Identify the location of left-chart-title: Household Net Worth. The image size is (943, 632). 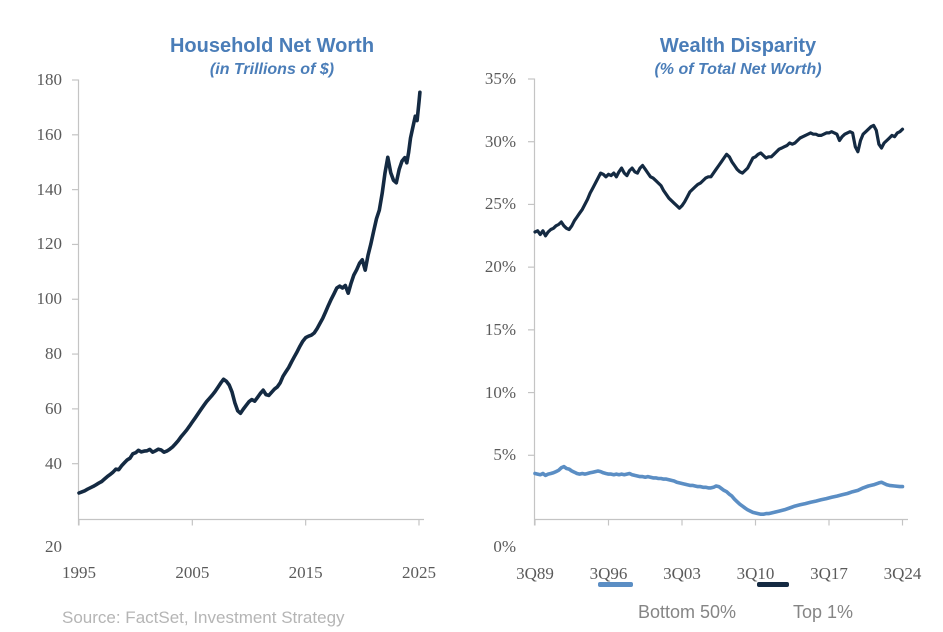
(272, 46).